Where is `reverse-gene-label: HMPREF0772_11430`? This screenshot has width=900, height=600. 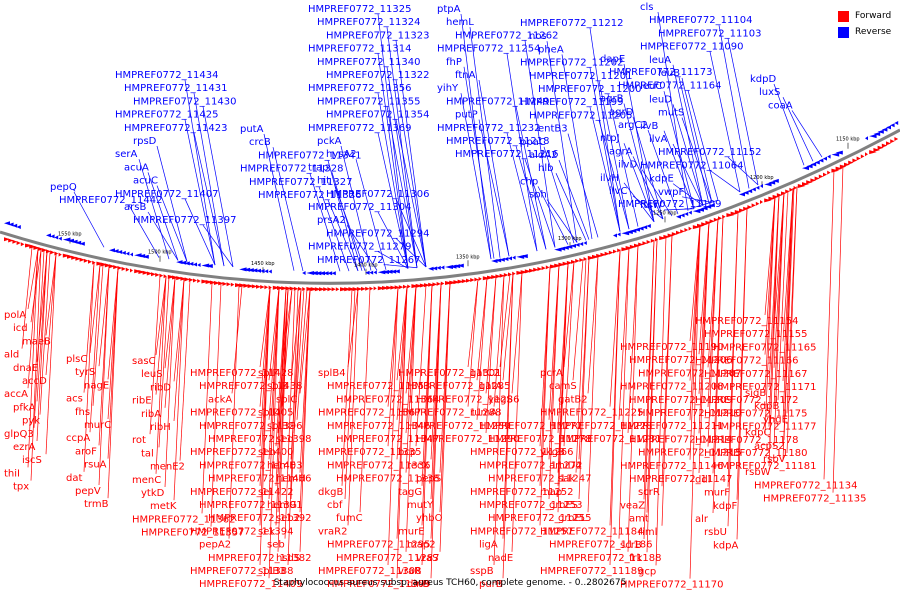 reverse-gene-label: HMPREF0772_11430 is located at coordinates (184, 101).